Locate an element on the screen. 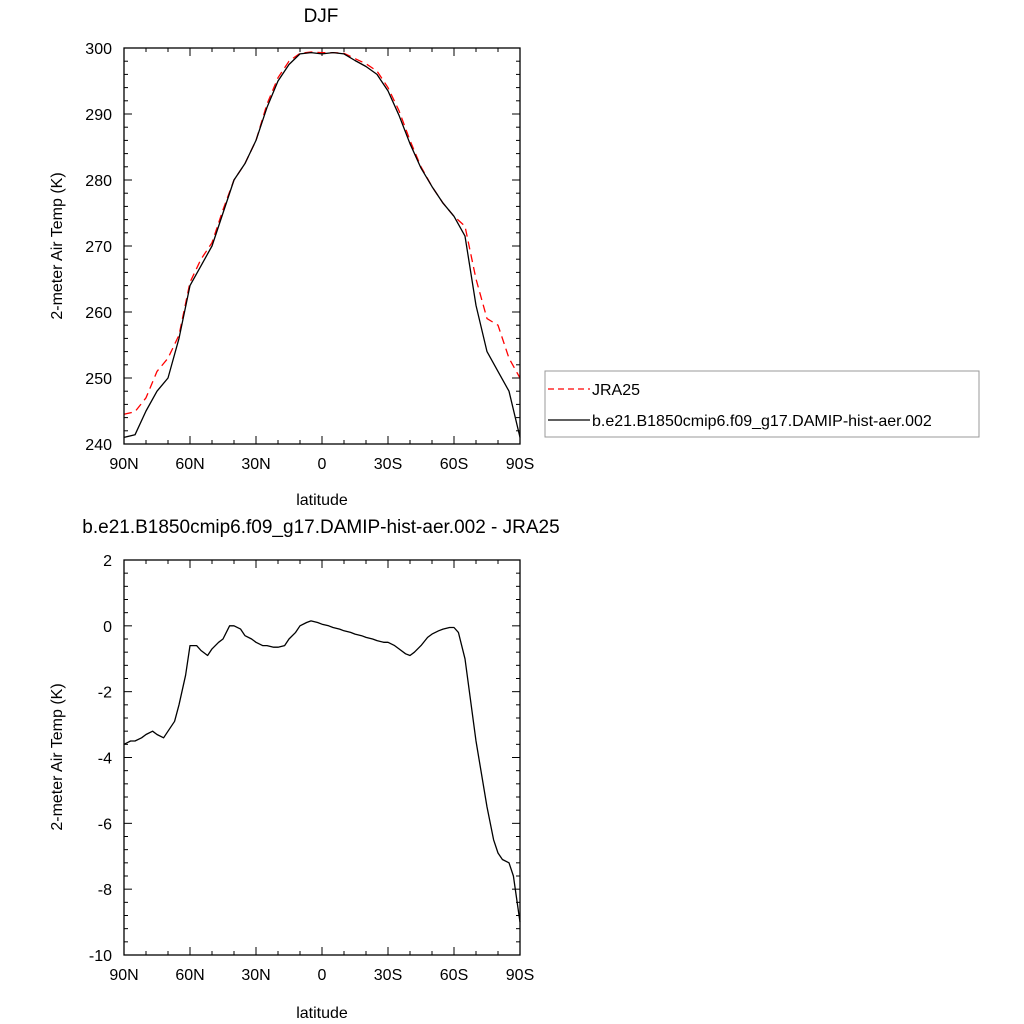 This screenshot has height=1024, width=1024. y-tick-label: 300 is located at coordinates (98, 49).